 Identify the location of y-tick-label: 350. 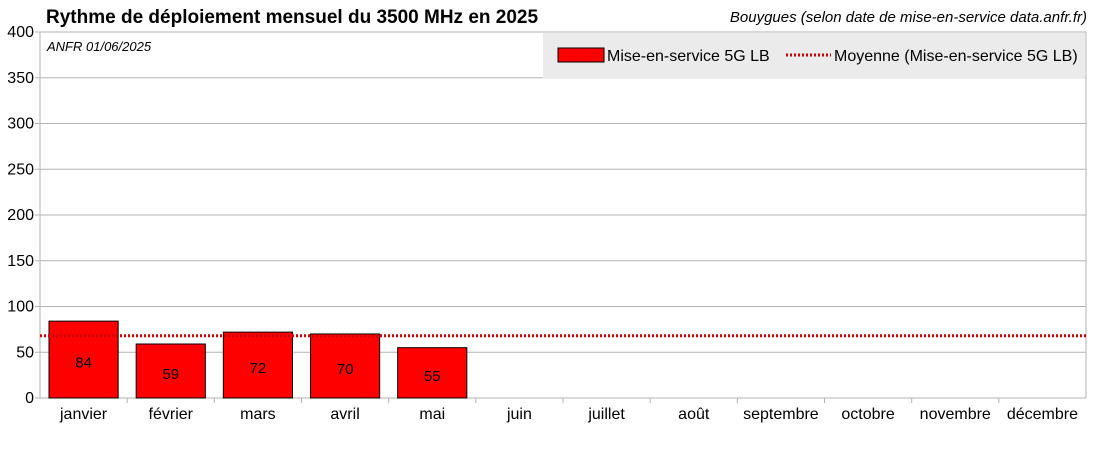
(20, 78).